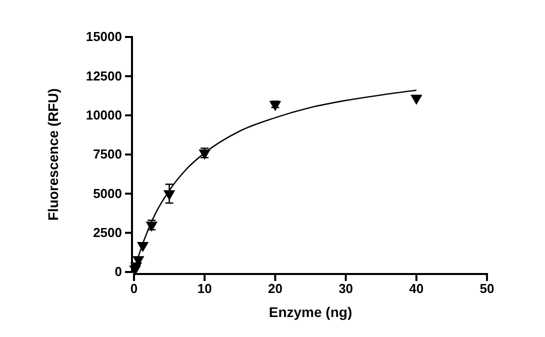 This screenshot has height=337, width=545. What do you see at coordinates (204, 288) in the screenshot?
I see `x-tick-label: 10` at bounding box center [204, 288].